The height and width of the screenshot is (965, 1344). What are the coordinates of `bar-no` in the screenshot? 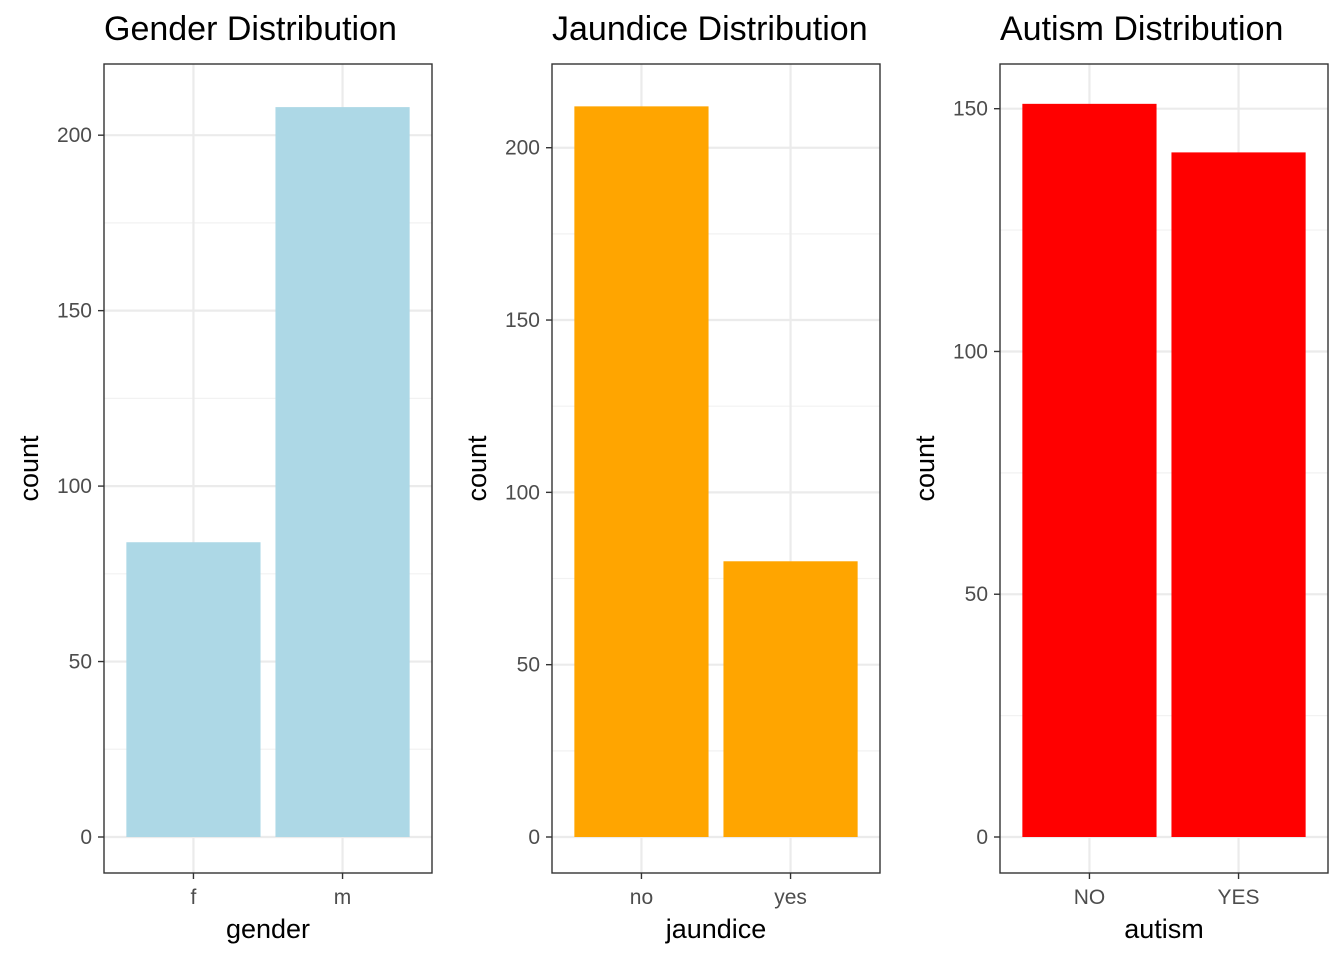 It's located at (641, 472).